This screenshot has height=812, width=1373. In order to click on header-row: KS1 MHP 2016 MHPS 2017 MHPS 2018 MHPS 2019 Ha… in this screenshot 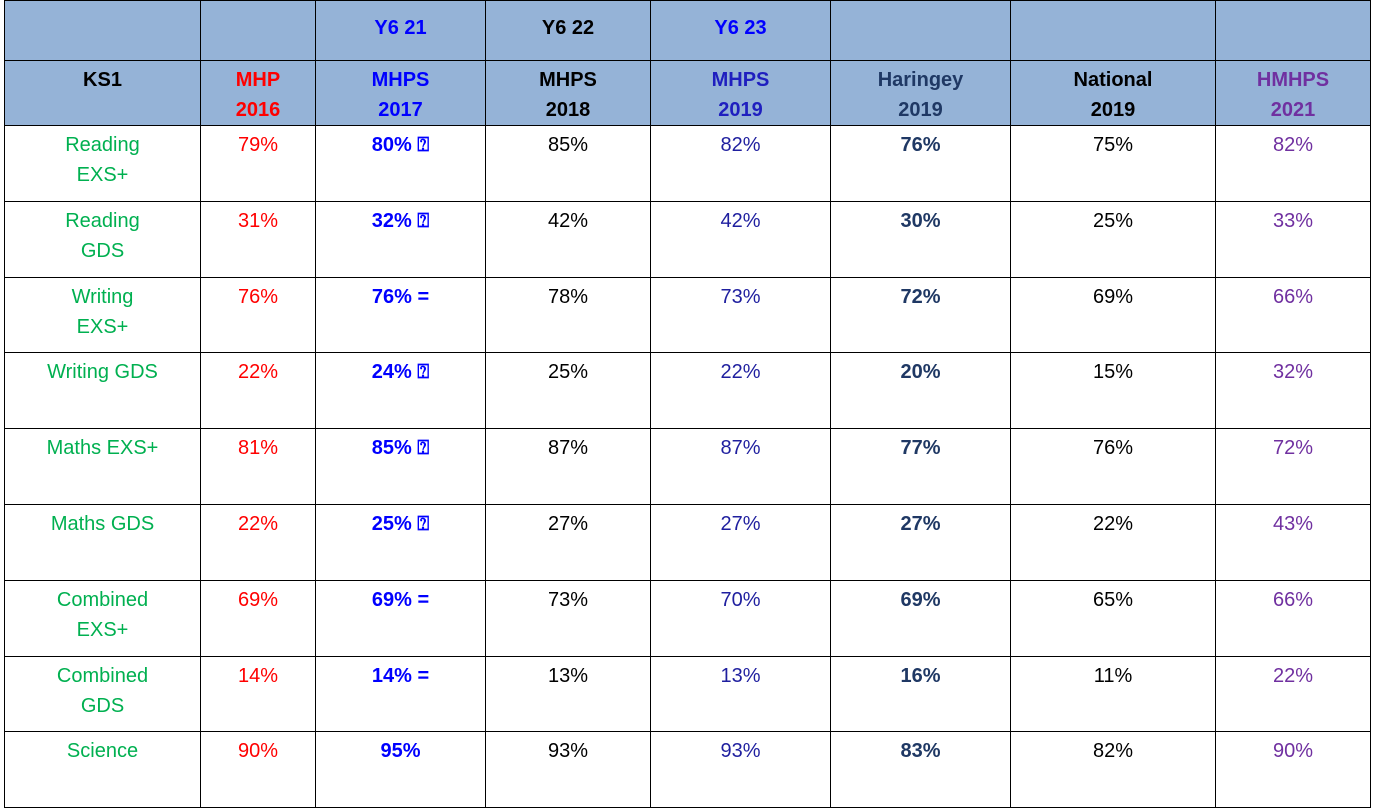, I will do `click(687, 93)`.